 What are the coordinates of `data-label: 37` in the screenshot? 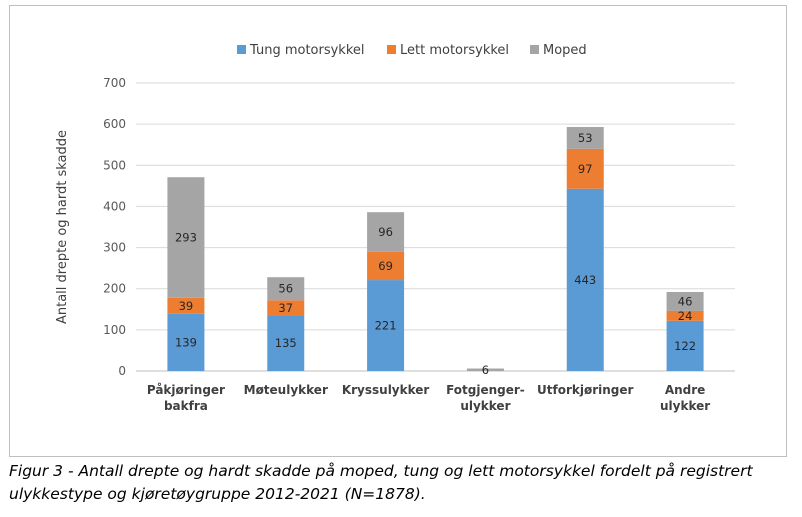 It's located at (285, 308).